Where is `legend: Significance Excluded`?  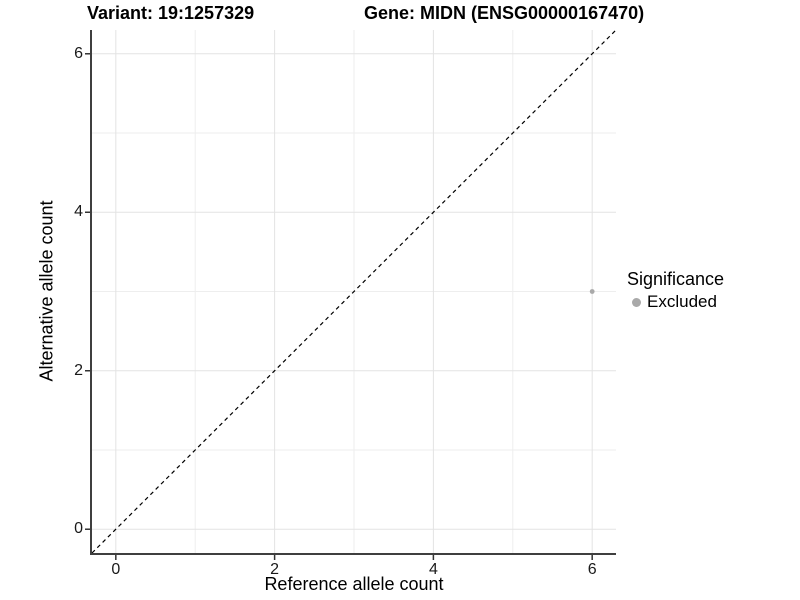 legend: Significance Excluded is located at coordinates (675, 290).